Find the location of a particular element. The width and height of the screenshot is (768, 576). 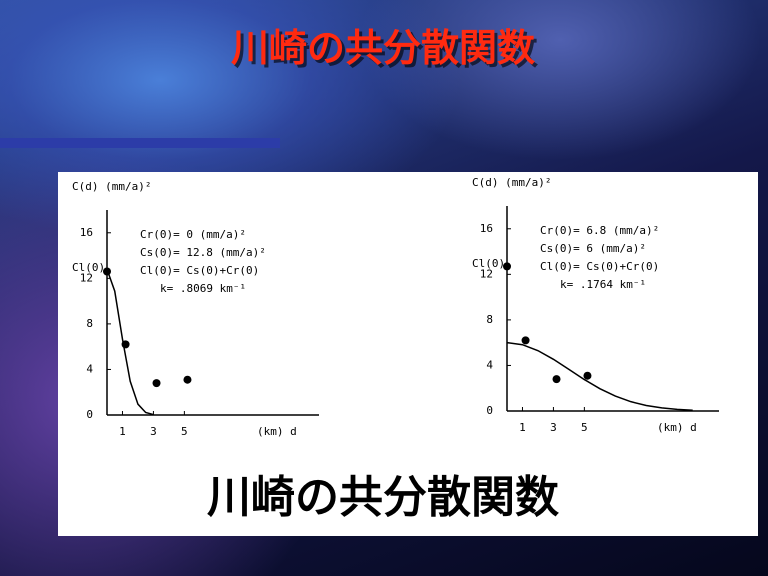

annotation: Cs(0)= 12.8 (mm/a)² is located at coordinates (203, 252).